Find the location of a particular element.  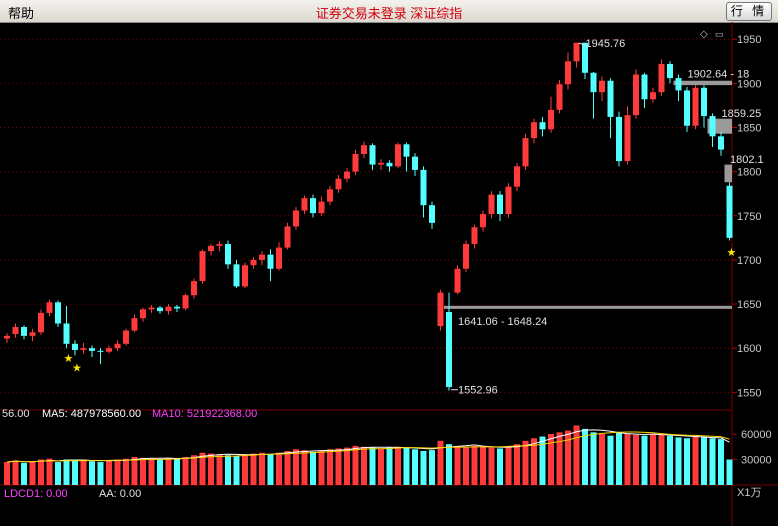

price-tick-label: 1750 is located at coordinates (749, 217).